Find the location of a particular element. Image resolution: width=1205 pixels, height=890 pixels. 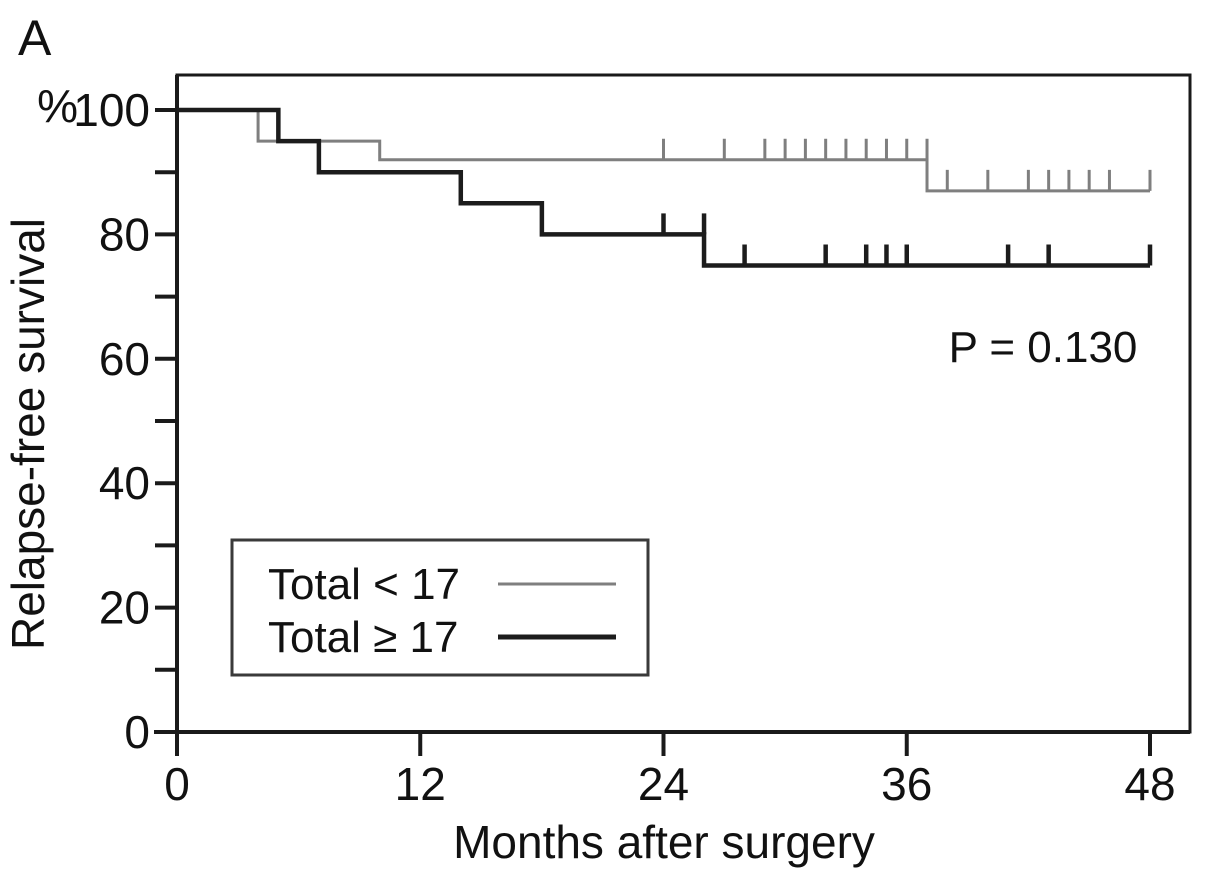

y-tick-label: 80 is located at coordinates (124, 234).